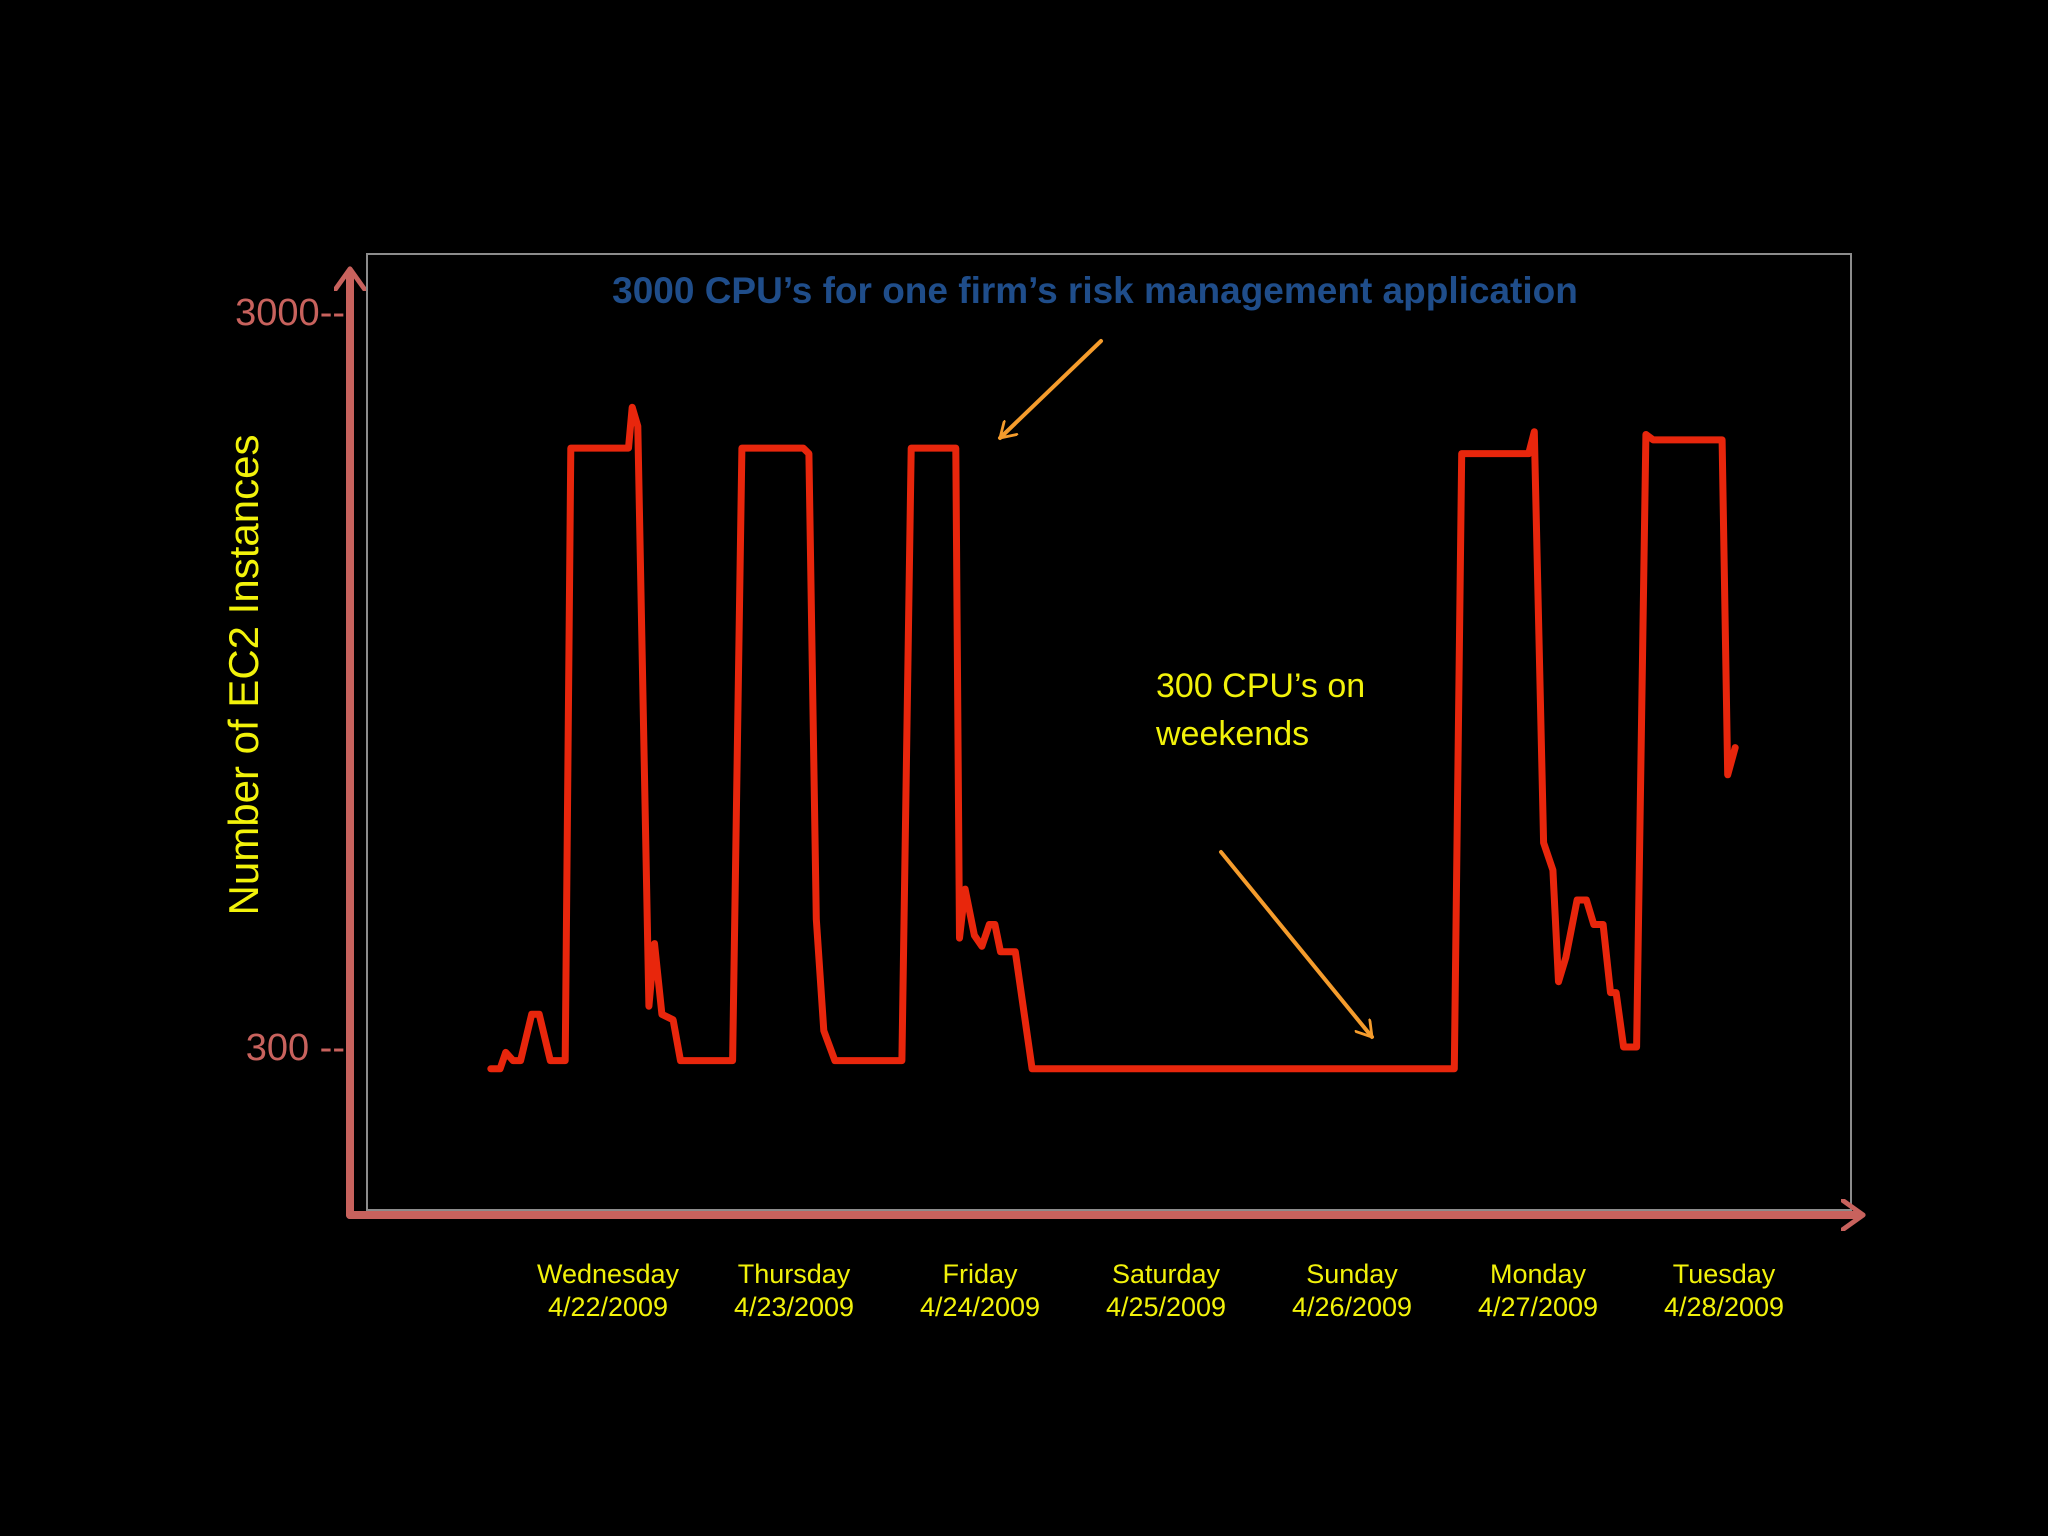 The height and width of the screenshot is (1536, 2048). What do you see at coordinates (295, 1048) in the screenshot?
I see `y-tick-label: 300 --` at bounding box center [295, 1048].